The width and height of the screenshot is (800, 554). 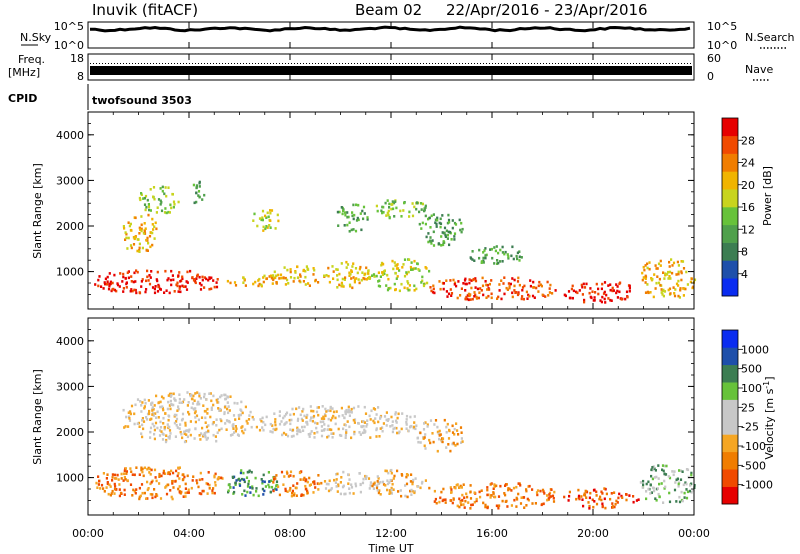 I want to click on nsky-right-tick-top: 10^5, so click(x=722, y=26).